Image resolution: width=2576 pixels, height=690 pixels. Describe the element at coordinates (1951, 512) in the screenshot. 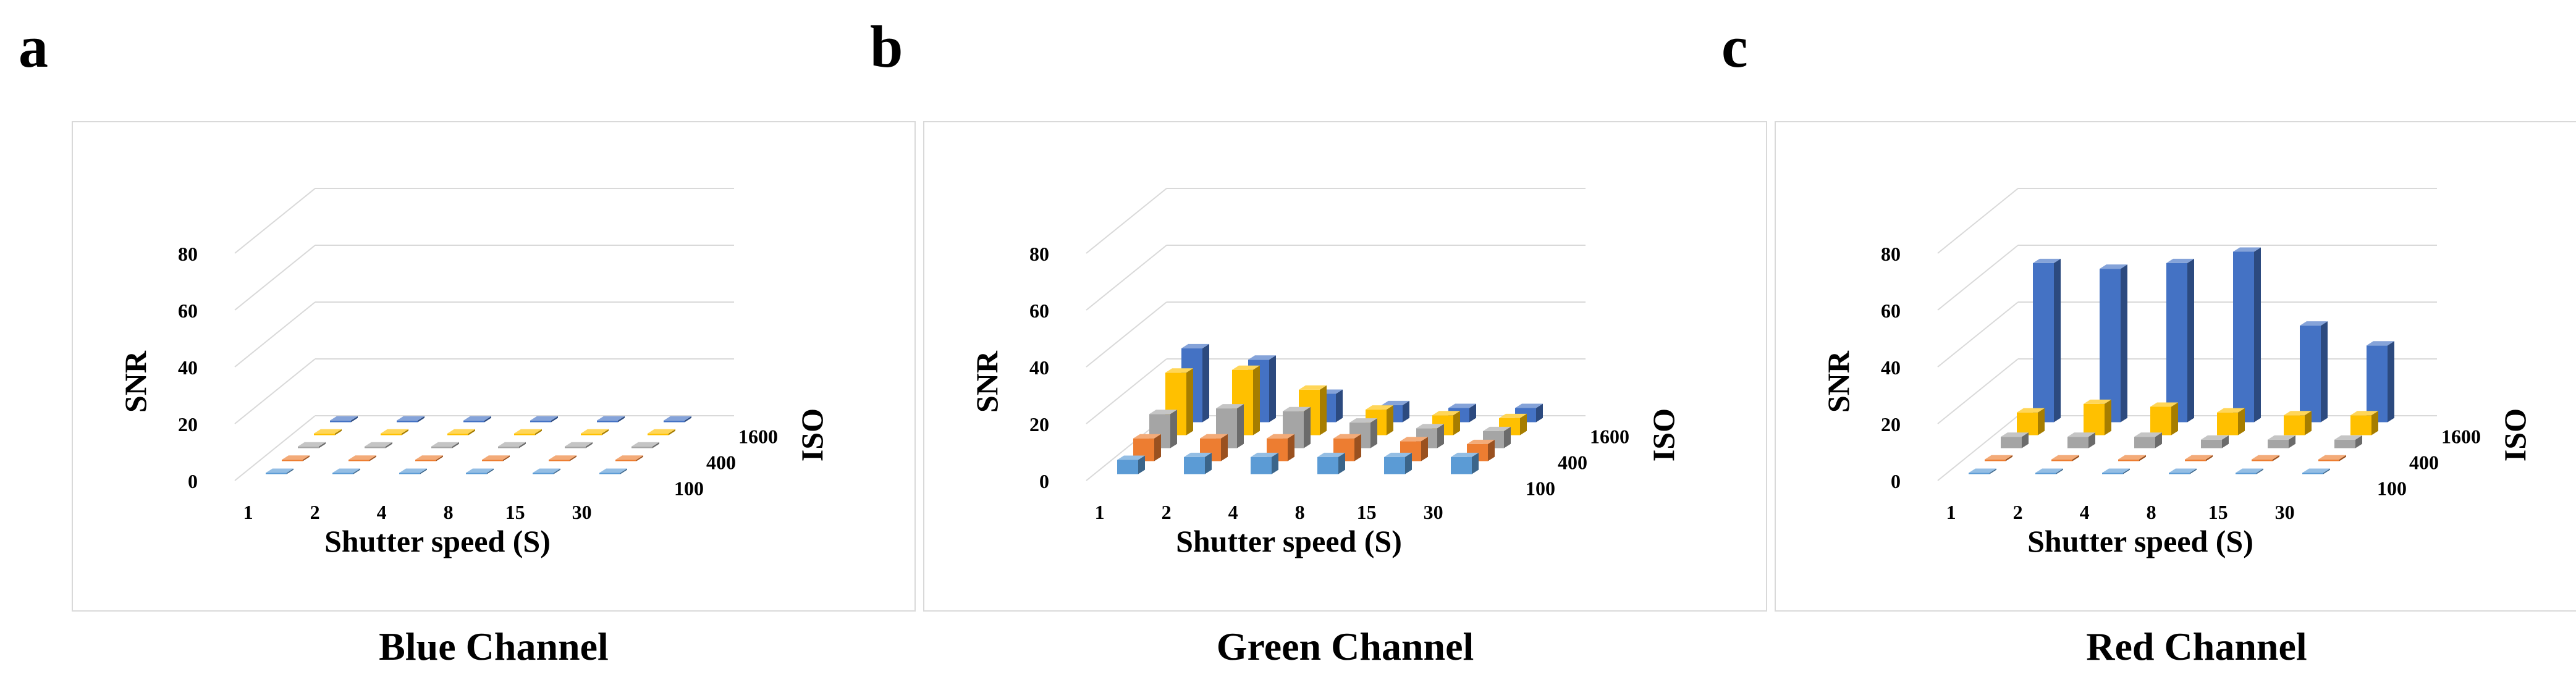

I see `x-tick-label: 1` at that location.